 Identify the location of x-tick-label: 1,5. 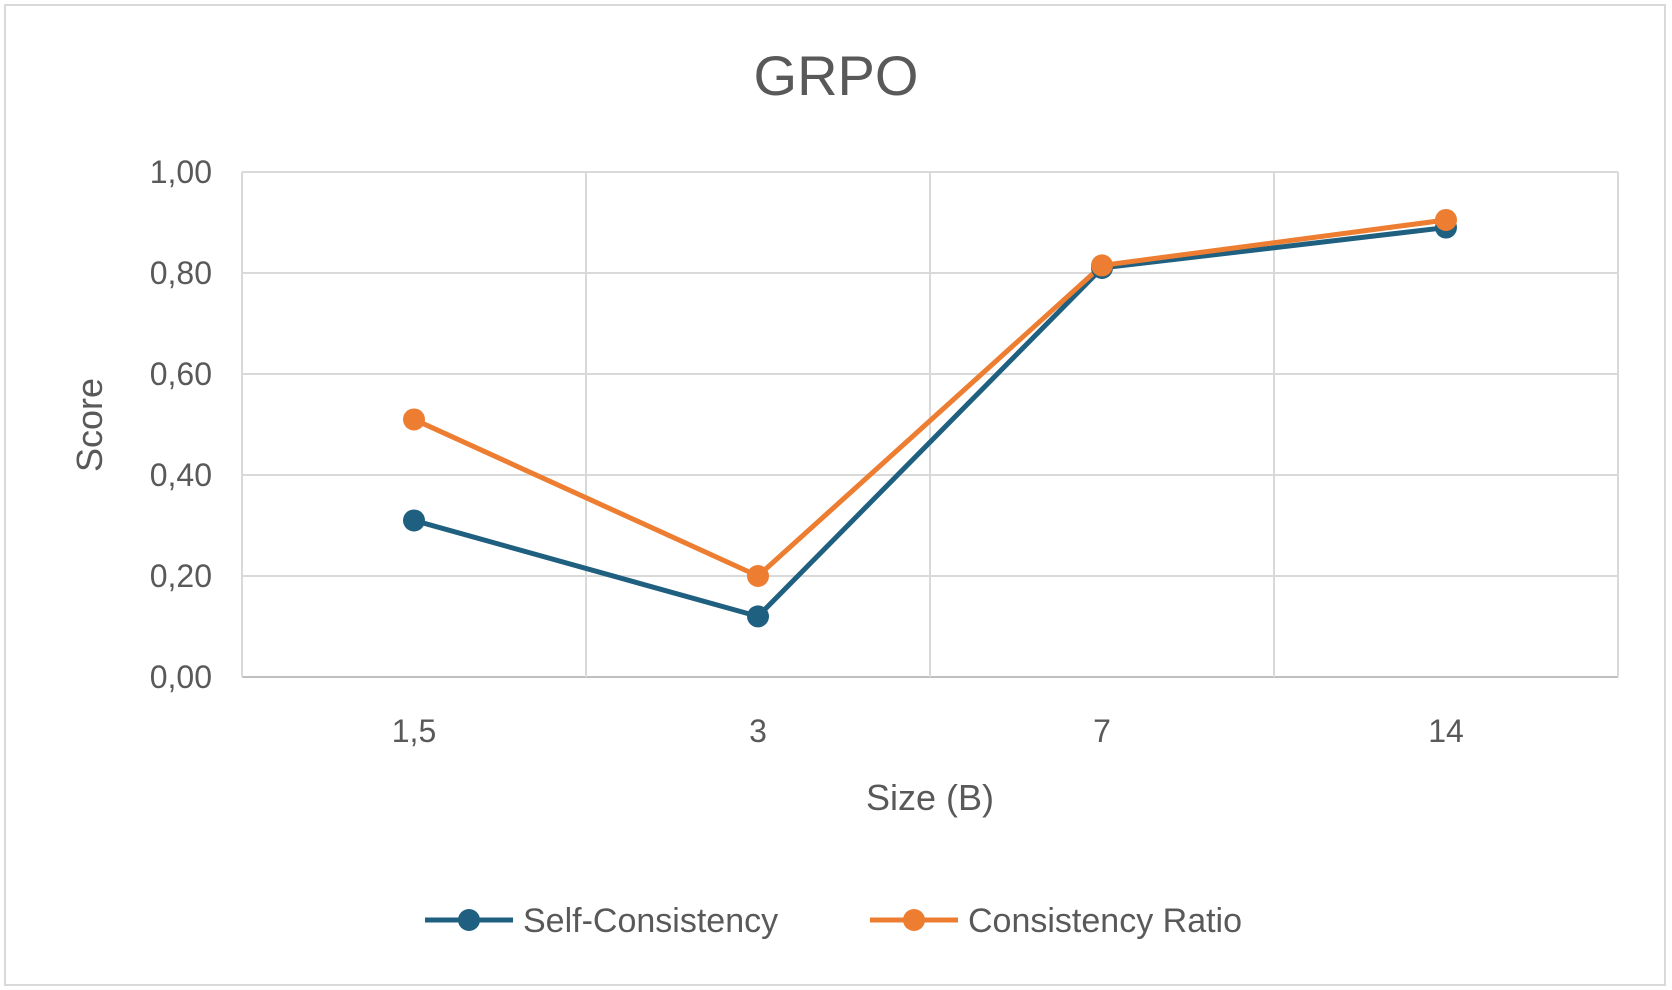
(414, 731).